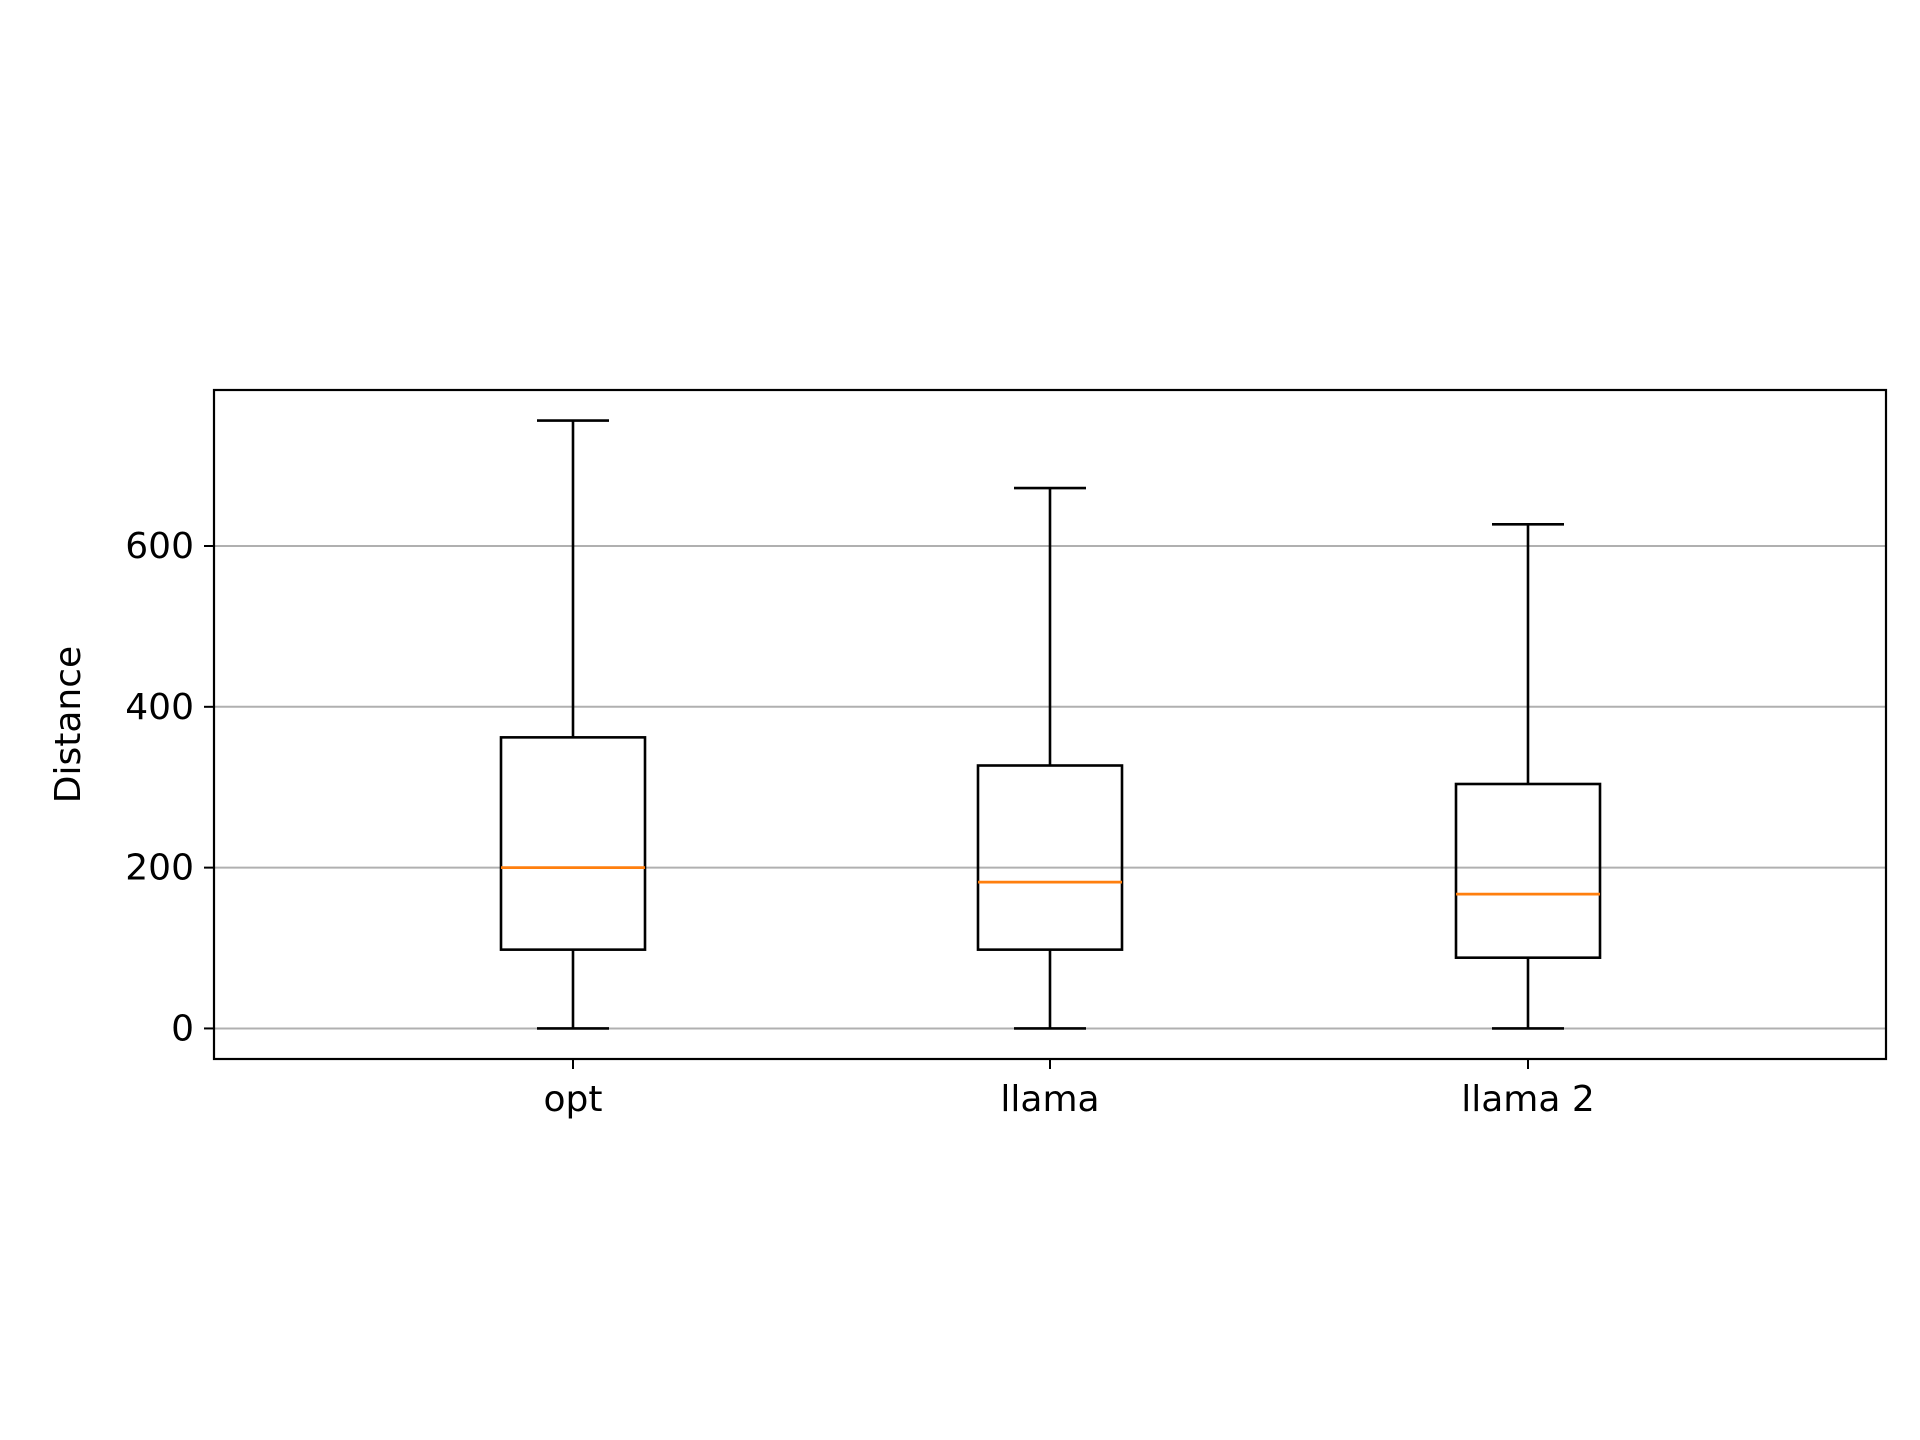  I want to click on y-tick-label-600: 600, so click(159, 546).